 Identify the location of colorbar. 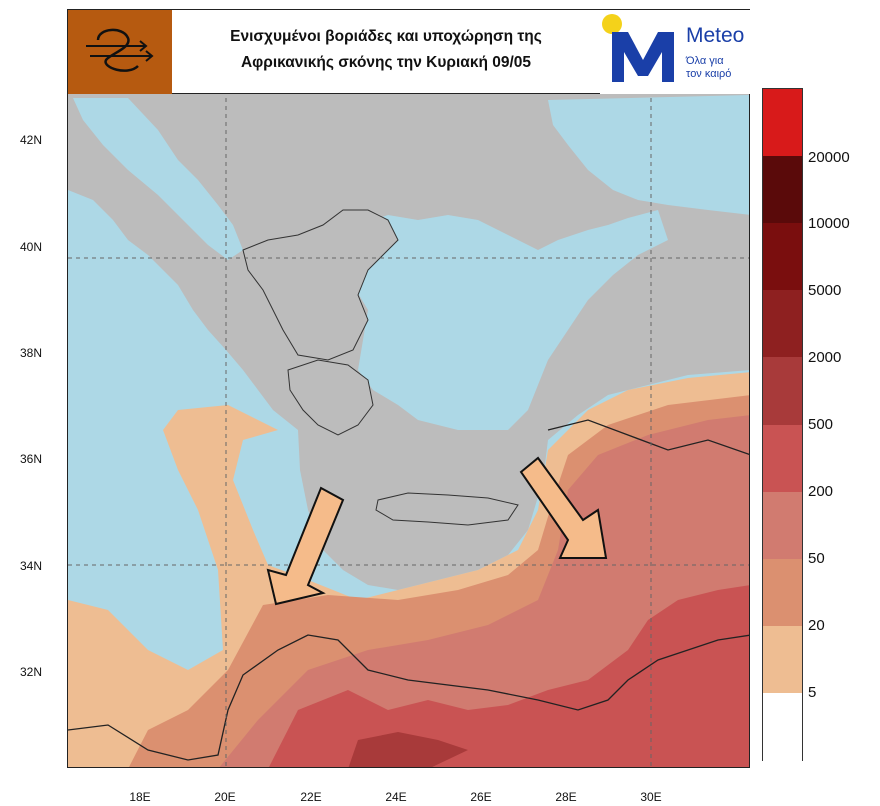
(782, 424).